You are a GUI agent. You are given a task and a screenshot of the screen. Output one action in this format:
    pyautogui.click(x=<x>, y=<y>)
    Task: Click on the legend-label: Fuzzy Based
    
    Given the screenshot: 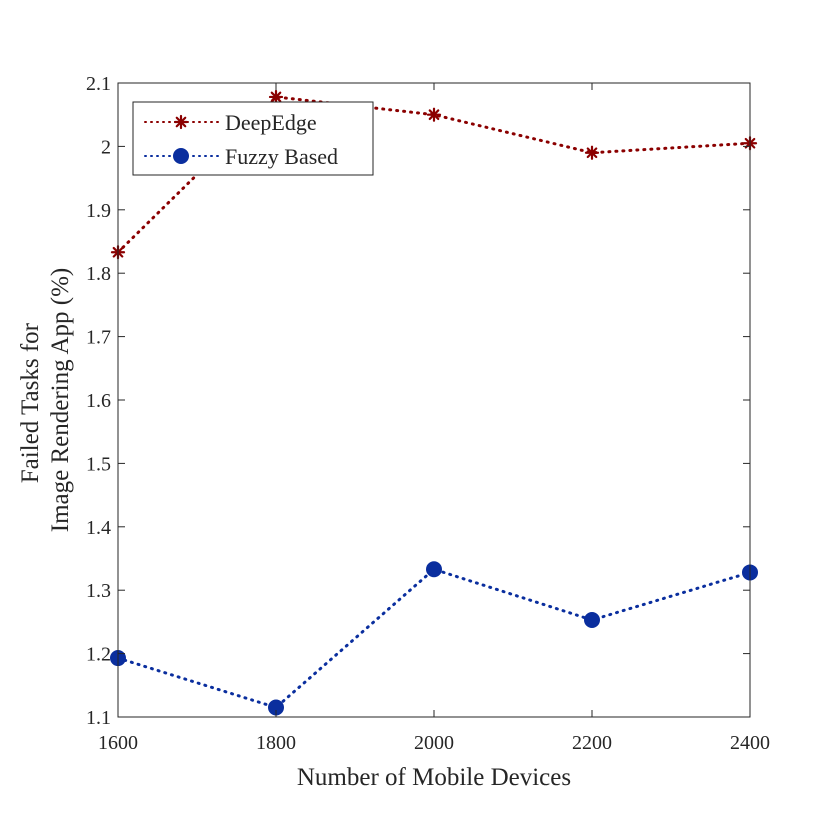 What is the action you would take?
    pyautogui.click(x=281, y=156)
    